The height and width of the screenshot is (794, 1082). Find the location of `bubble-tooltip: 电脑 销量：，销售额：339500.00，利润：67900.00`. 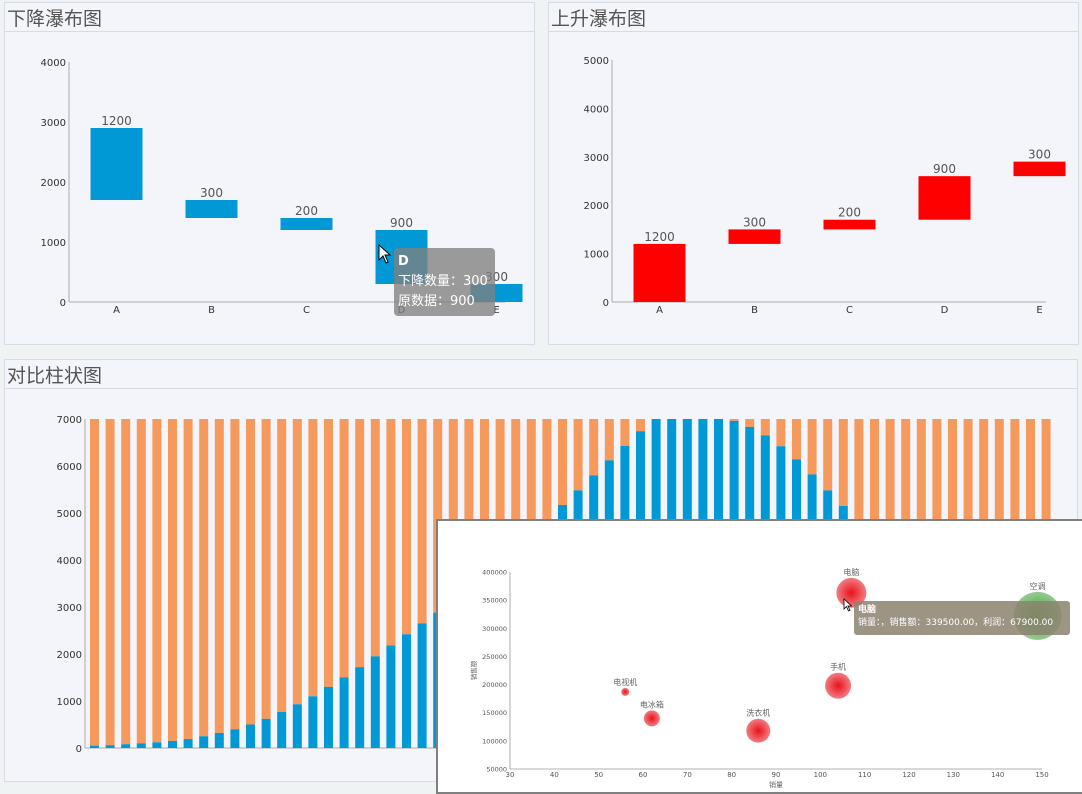

bubble-tooltip: 电脑 销量：，销售额：339500.00，利润：67900.00 is located at coordinates (962, 618).